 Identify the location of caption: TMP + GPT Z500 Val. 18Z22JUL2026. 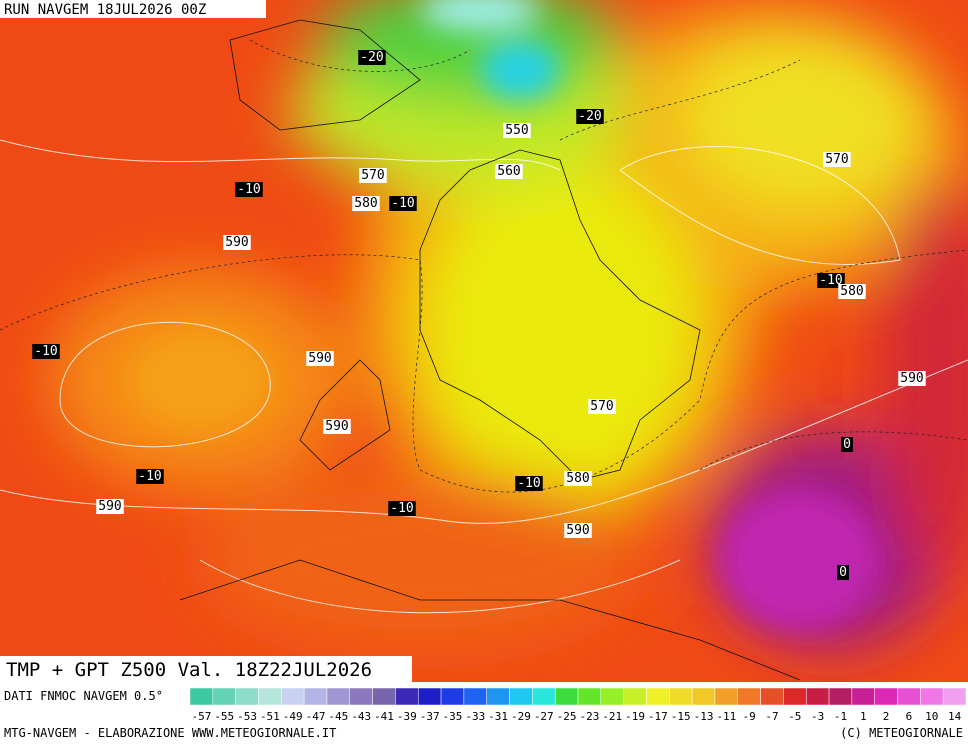
(189, 670).